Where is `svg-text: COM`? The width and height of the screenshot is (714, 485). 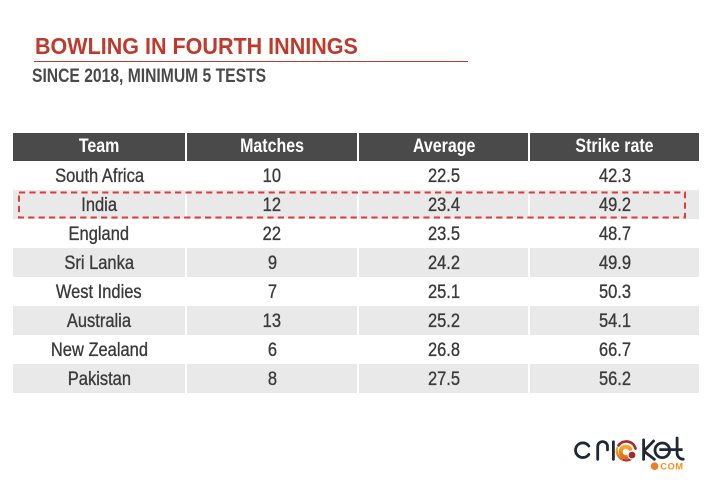
svg-text: COM is located at coordinates (671, 466).